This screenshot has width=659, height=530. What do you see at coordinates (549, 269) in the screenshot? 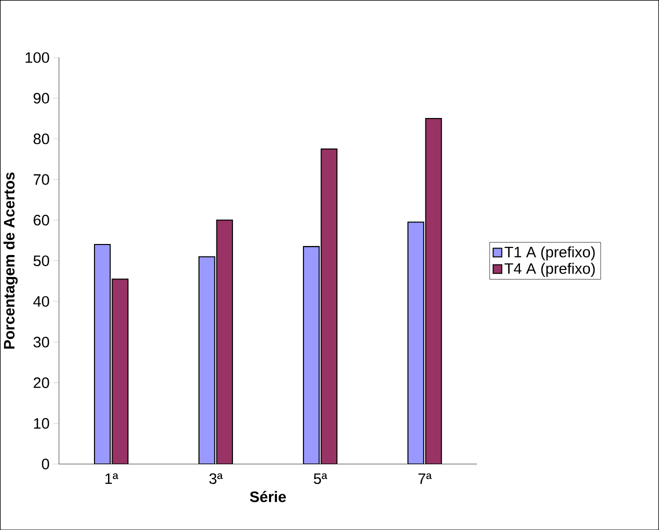
I see `legend-label: T4 A (prefixo)` at bounding box center [549, 269].